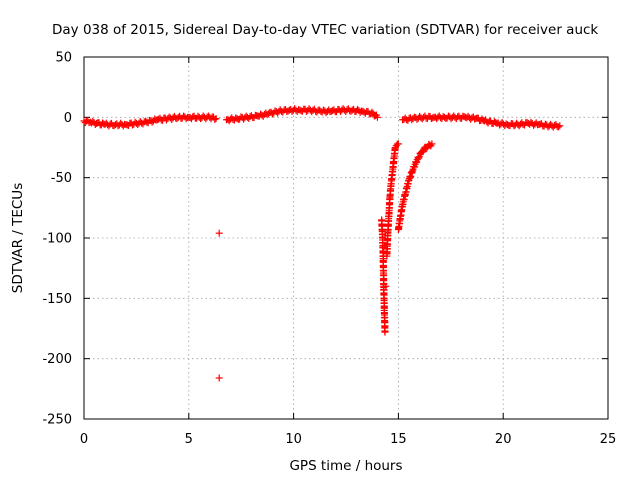  I want to click on x-tick-label: 10, so click(293, 439).